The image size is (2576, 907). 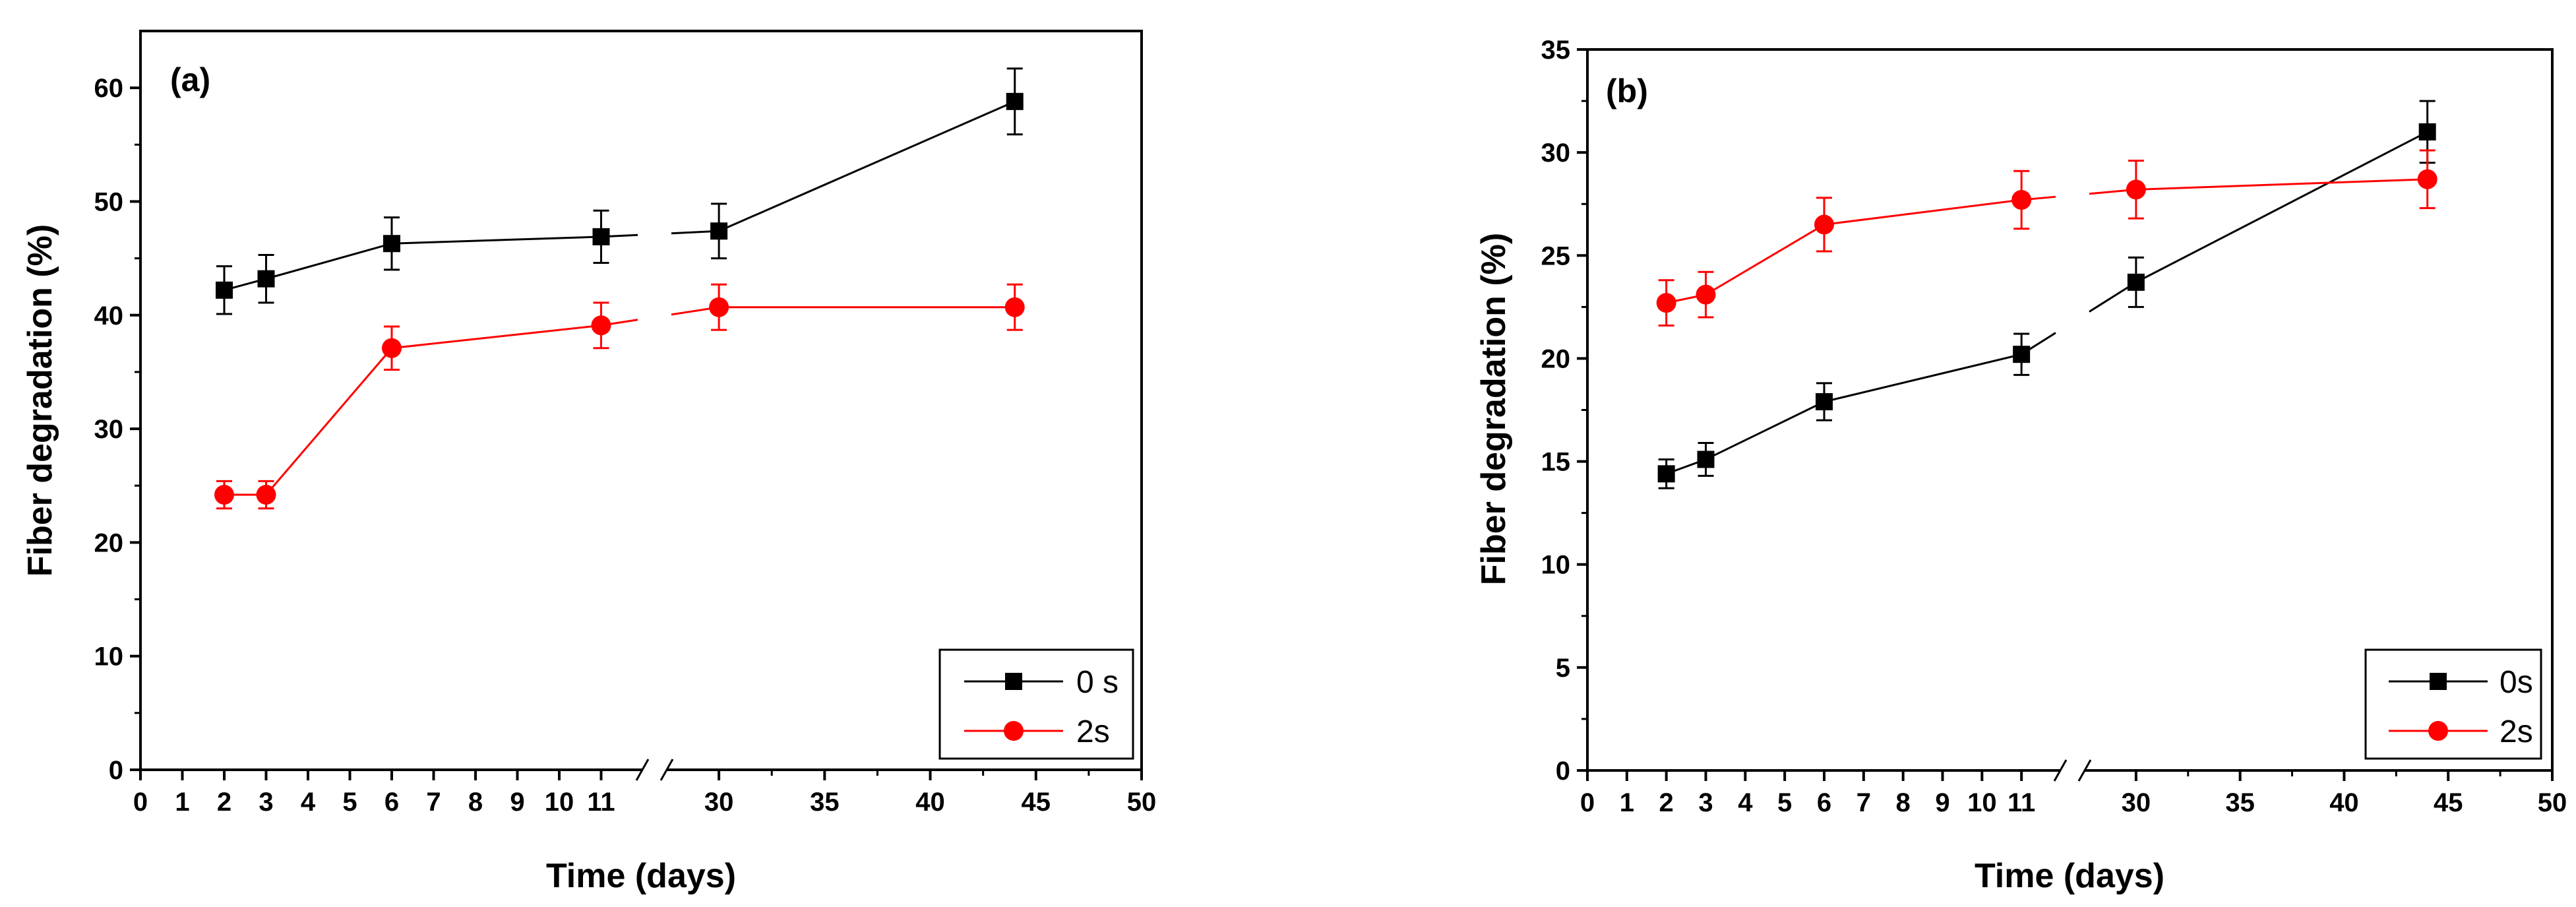 What do you see at coordinates (1666, 803) in the screenshot?
I see `x-tick-label: 2` at bounding box center [1666, 803].